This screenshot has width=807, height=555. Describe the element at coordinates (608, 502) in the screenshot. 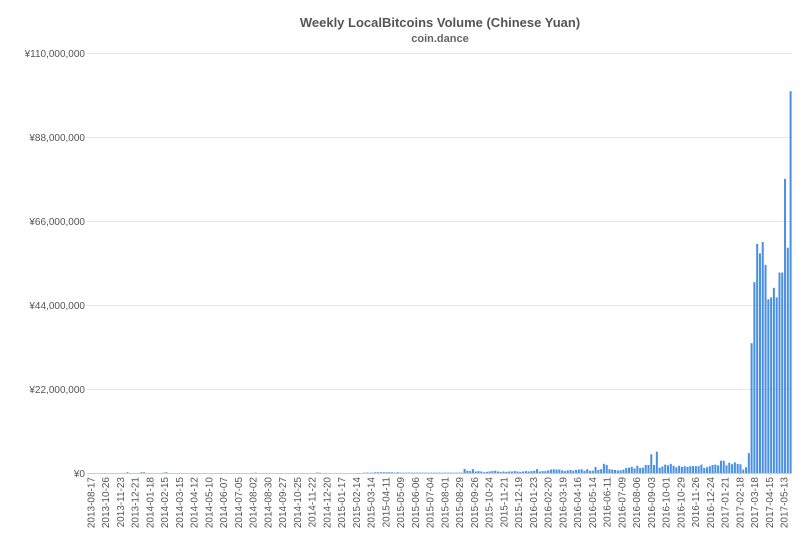

I see `x-tick-label: 2016-06-11` at that location.